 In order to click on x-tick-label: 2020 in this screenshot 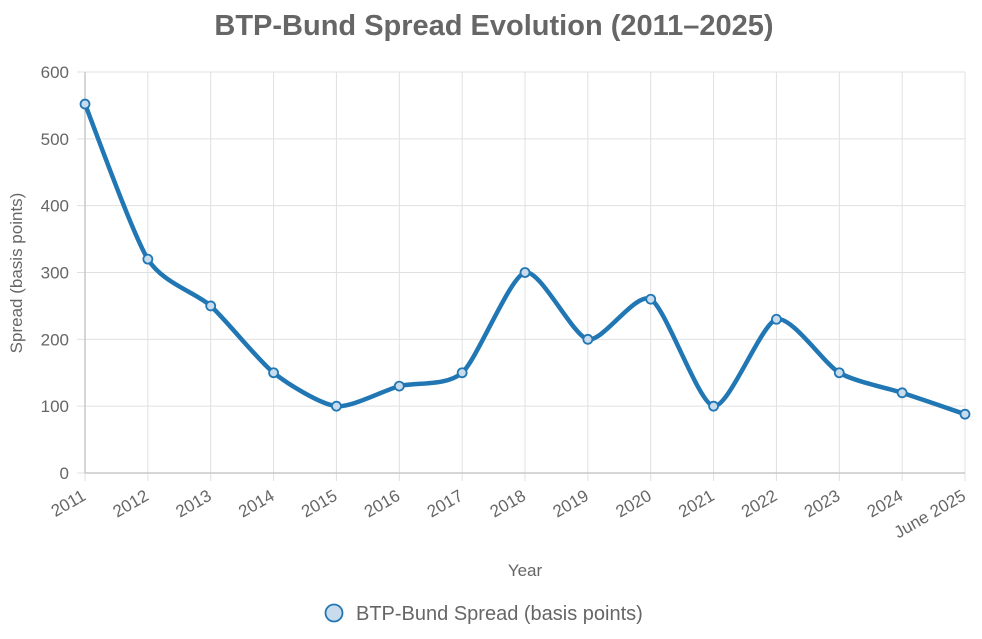, I will do `click(633, 503)`.